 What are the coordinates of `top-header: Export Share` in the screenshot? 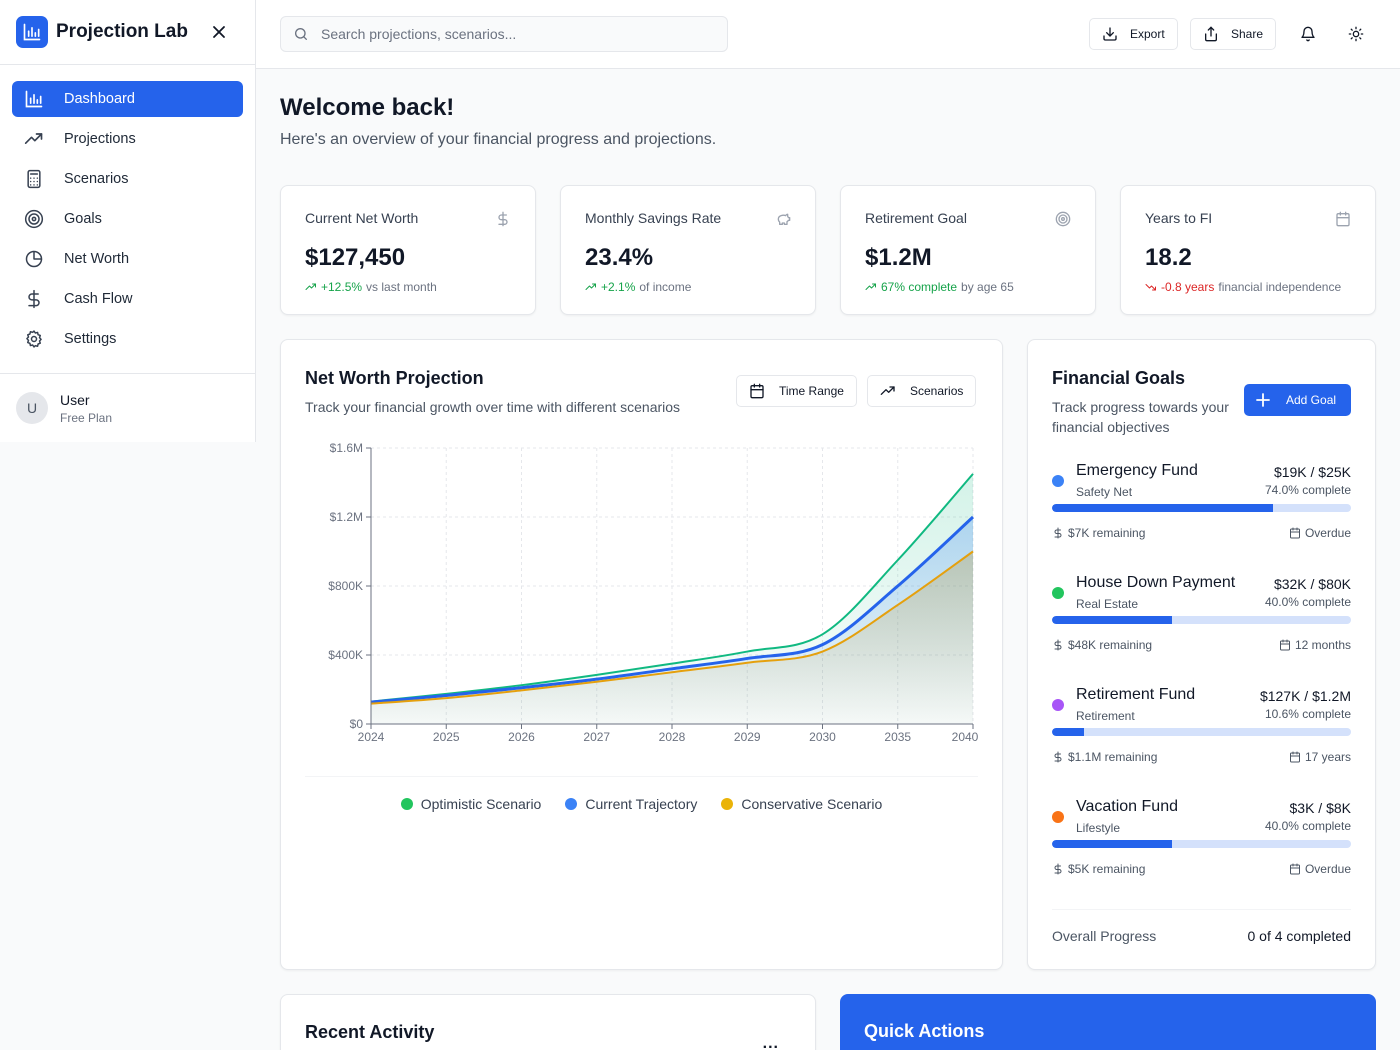 It's located at (828, 34).